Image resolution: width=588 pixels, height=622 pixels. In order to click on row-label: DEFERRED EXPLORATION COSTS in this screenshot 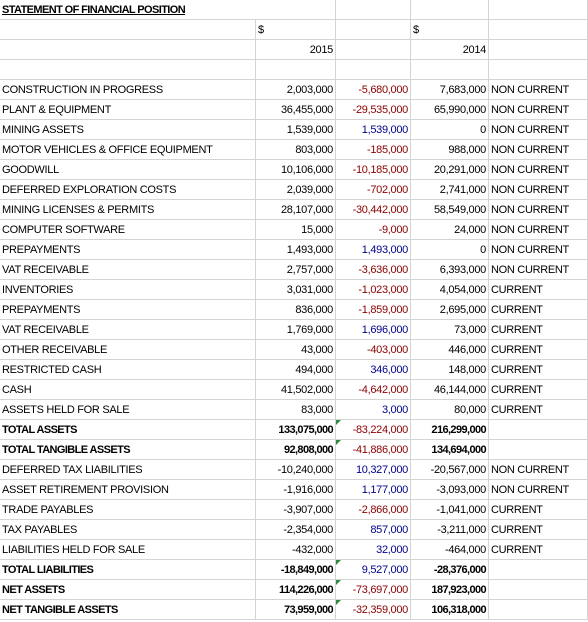, I will do `click(128, 190)`.